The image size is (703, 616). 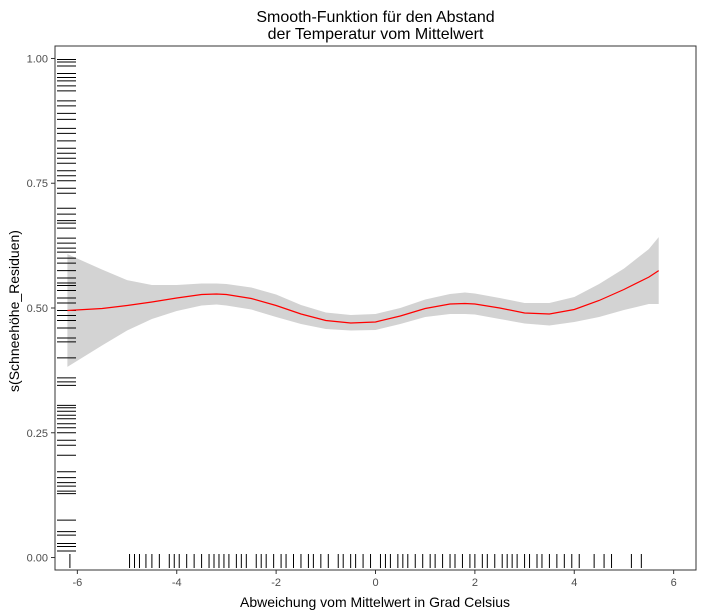 I want to click on y-tick-label: 0.50, so click(x=37, y=309).